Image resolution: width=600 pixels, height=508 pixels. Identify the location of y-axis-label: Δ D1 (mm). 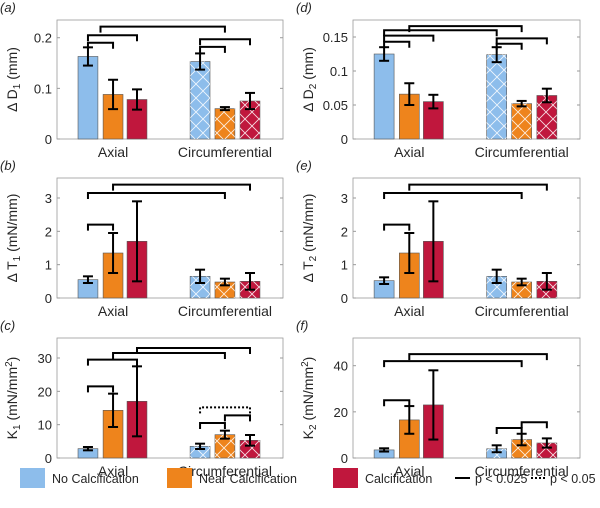
(13, 79).